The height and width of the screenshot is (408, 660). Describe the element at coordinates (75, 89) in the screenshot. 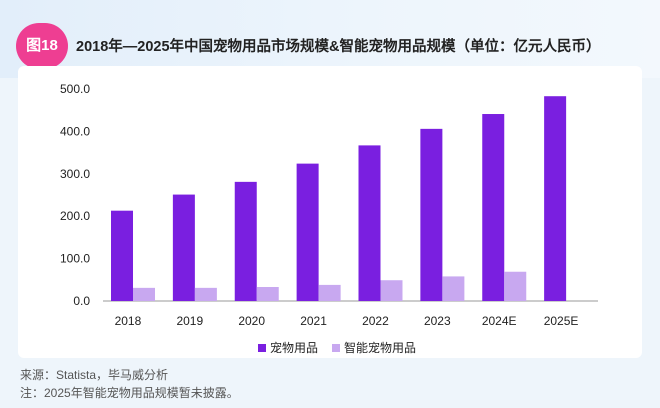

I see `y-tick-label: 500.0` at that location.